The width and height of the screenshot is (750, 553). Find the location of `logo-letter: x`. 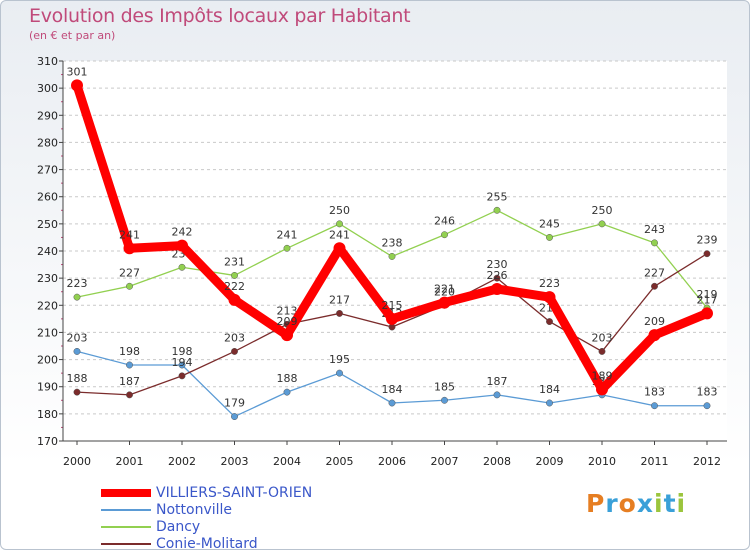

logo-letter: x is located at coordinates (645, 503).